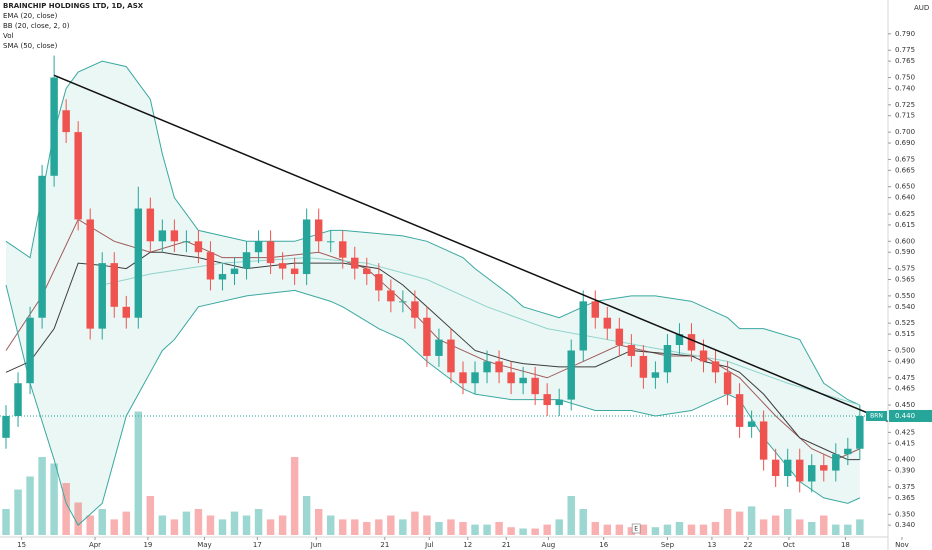 This screenshot has width=932, height=550. Describe the element at coordinates (921, 8) in the screenshot. I see `currency-label: AUD` at that location.